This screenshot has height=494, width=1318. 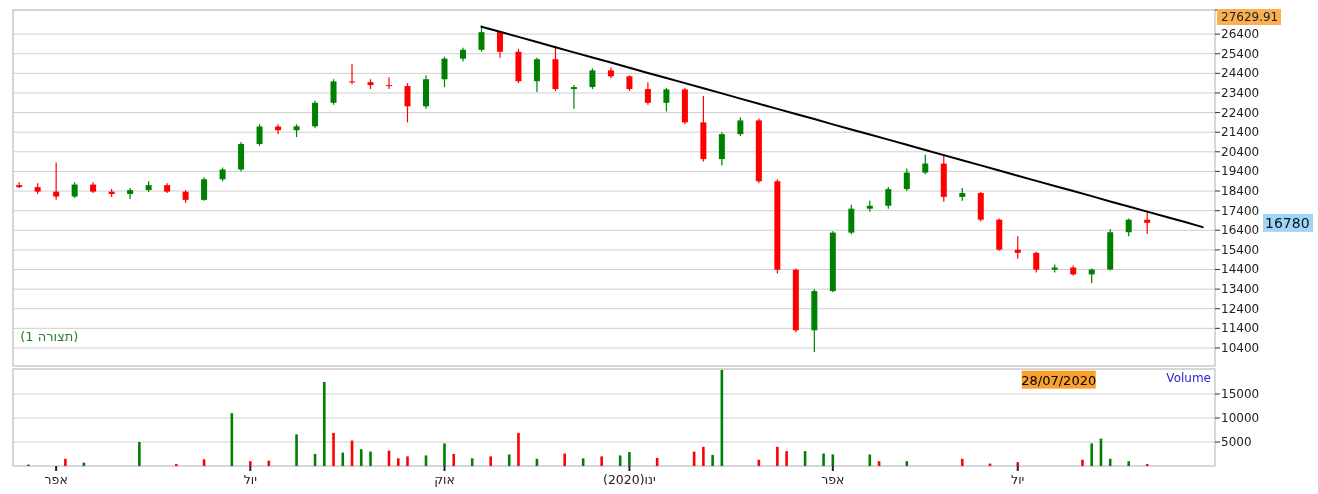 I want to click on y-tick-label: 22400, so click(x=1240, y=112).